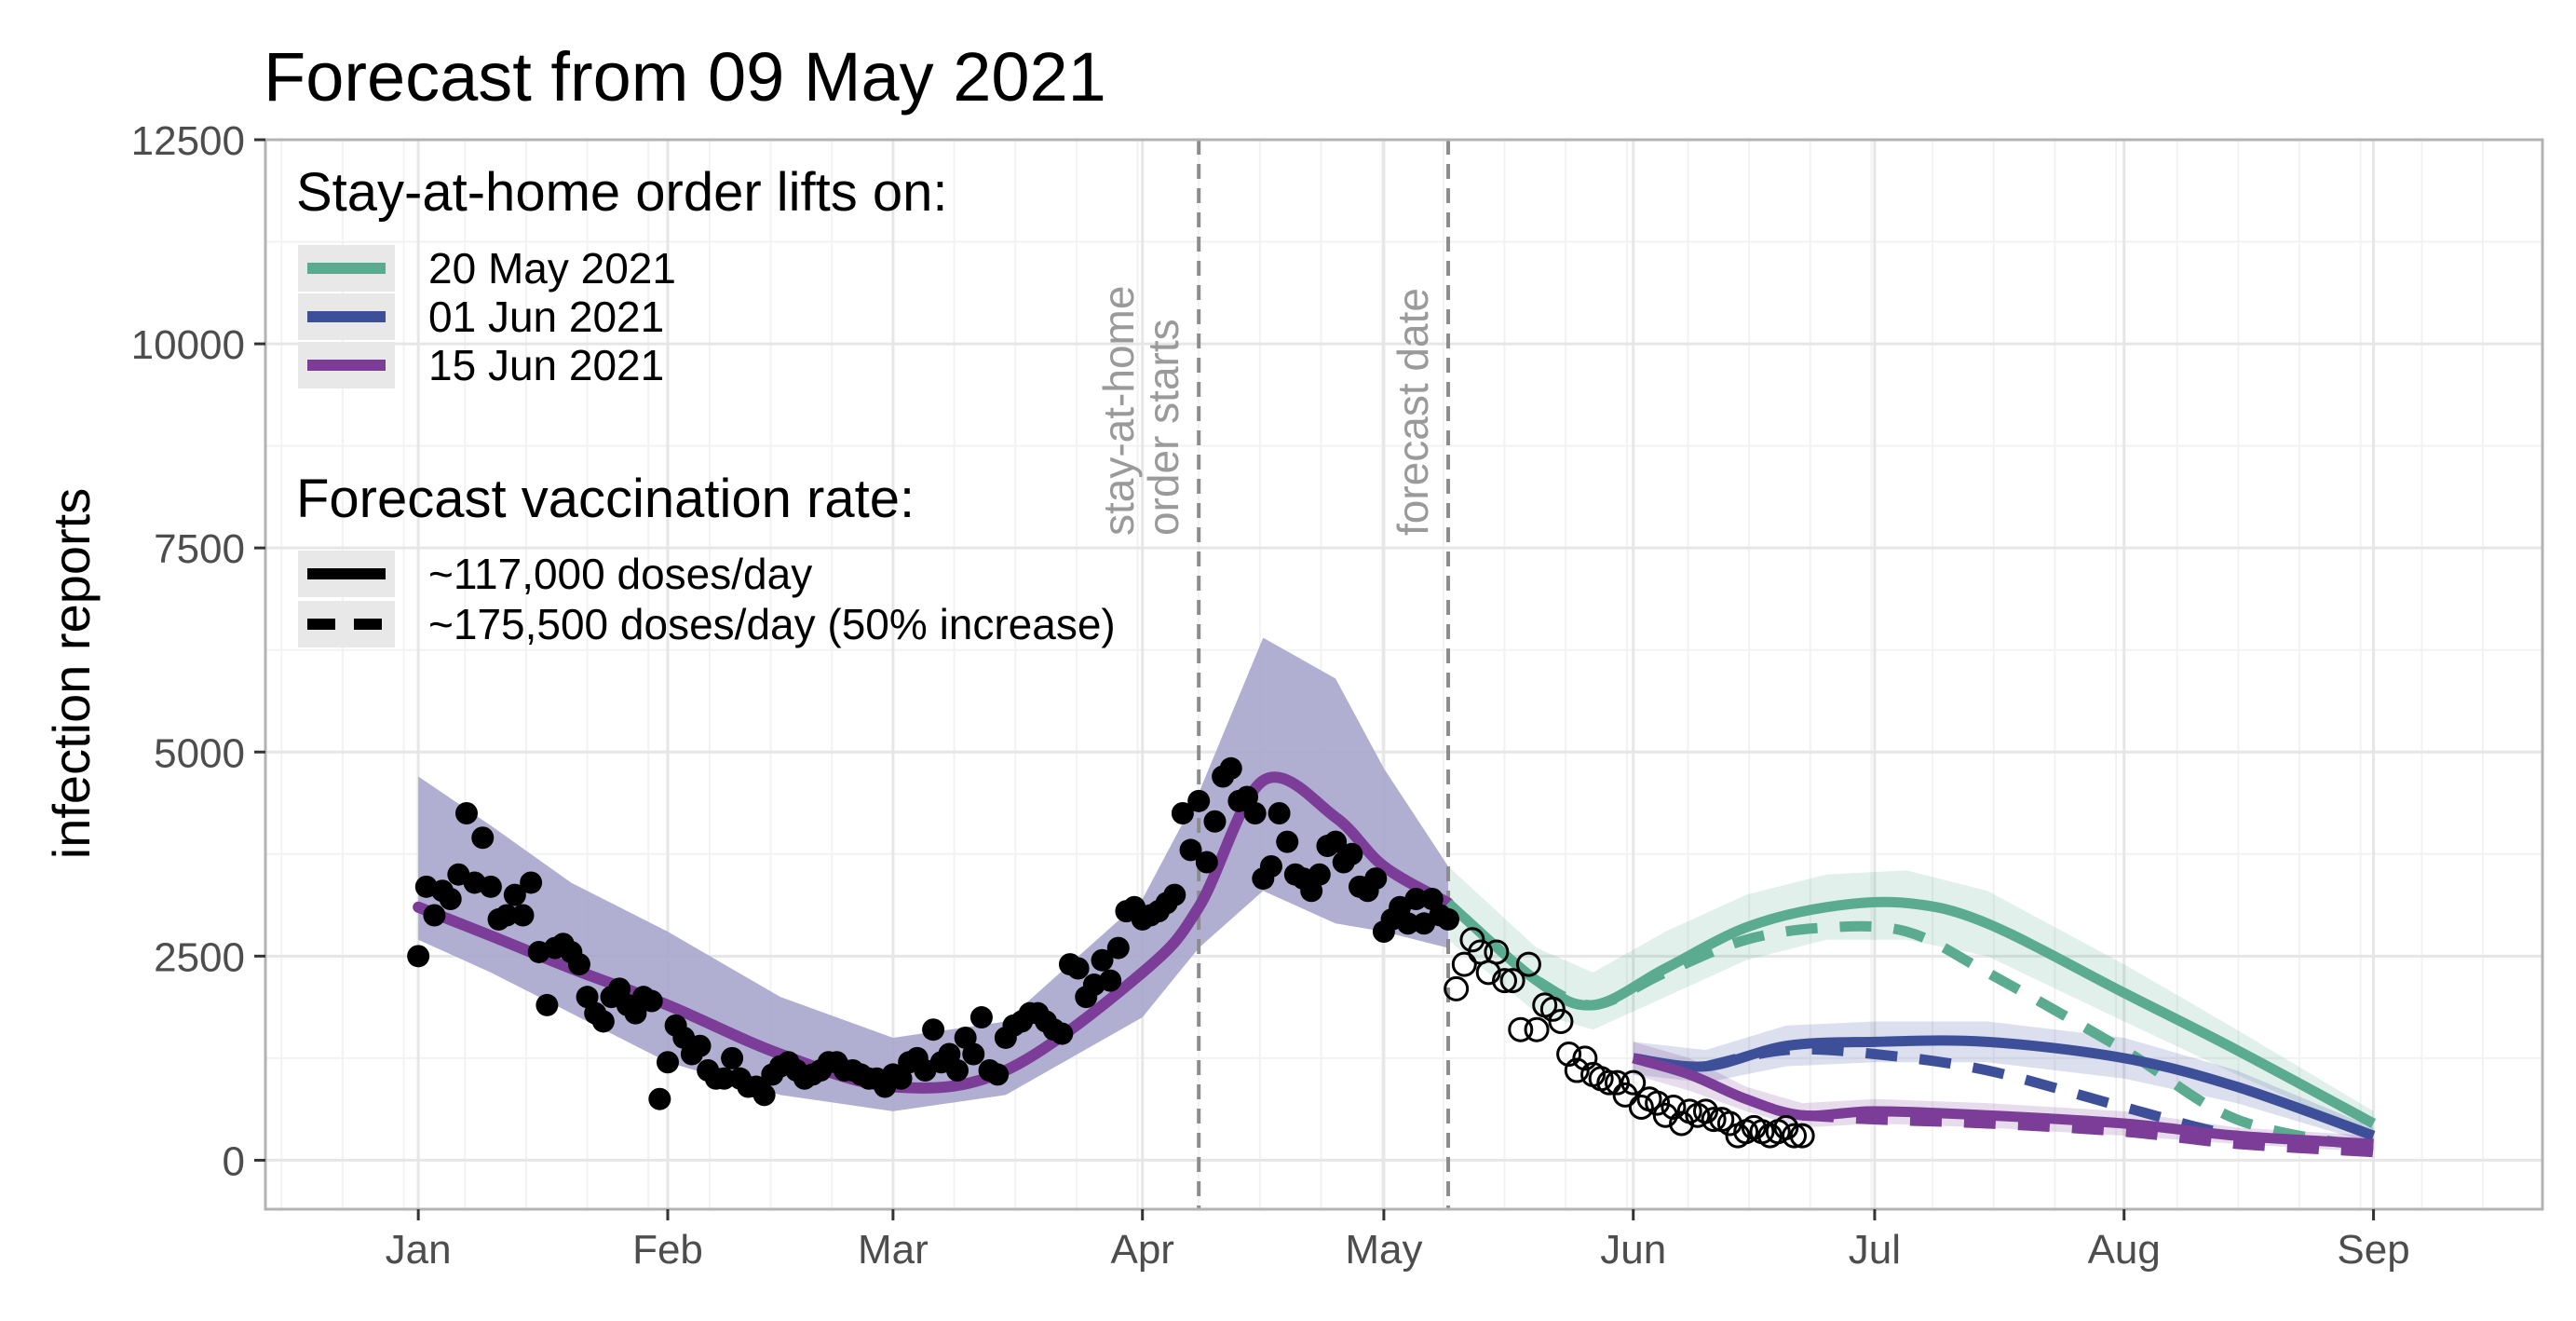 This screenshot has width=2576, height=1321. Describe the element at coordinates (546, 365) in the screenshot. I see `legend-label: 15 Jun 2021` at that location.